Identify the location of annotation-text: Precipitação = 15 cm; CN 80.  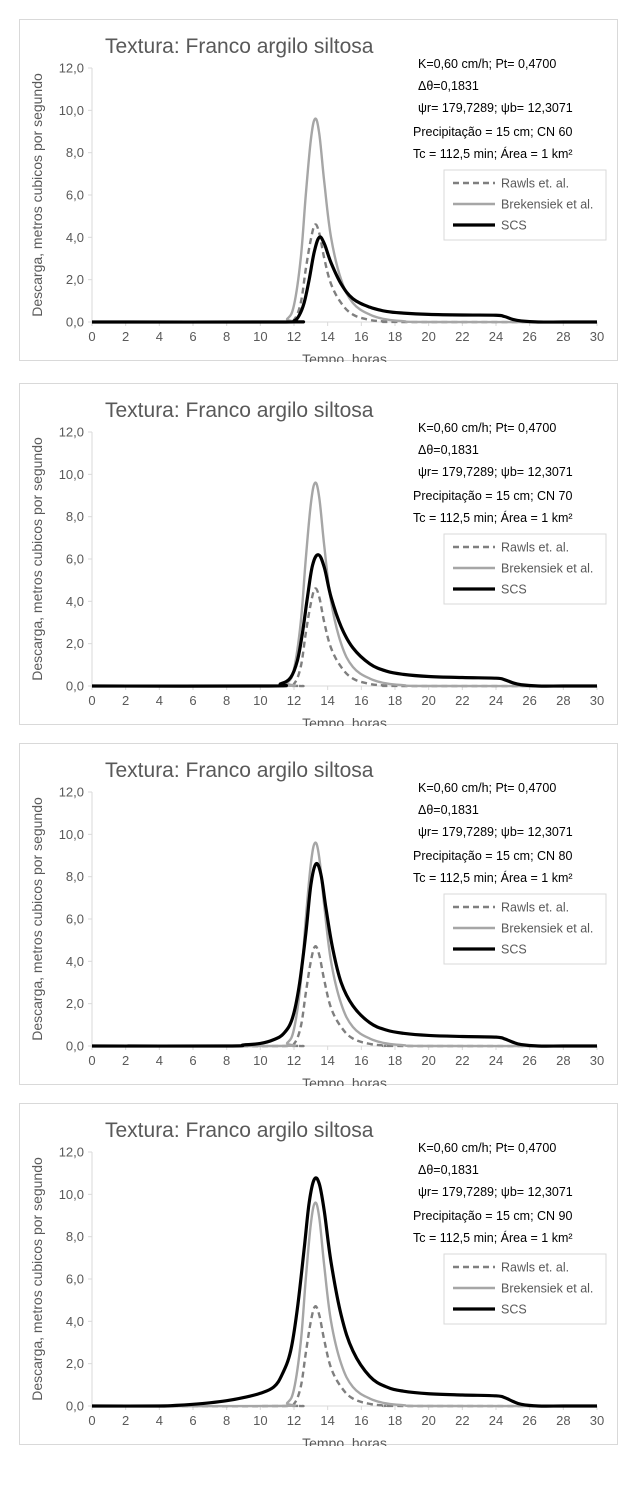
(492, 856).